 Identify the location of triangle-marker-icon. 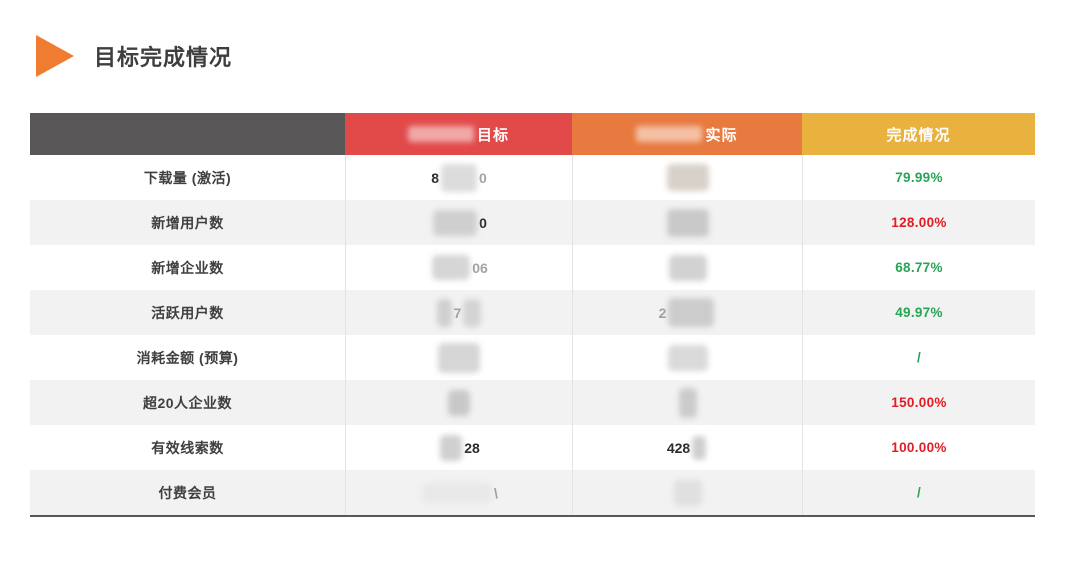
(55, 56).